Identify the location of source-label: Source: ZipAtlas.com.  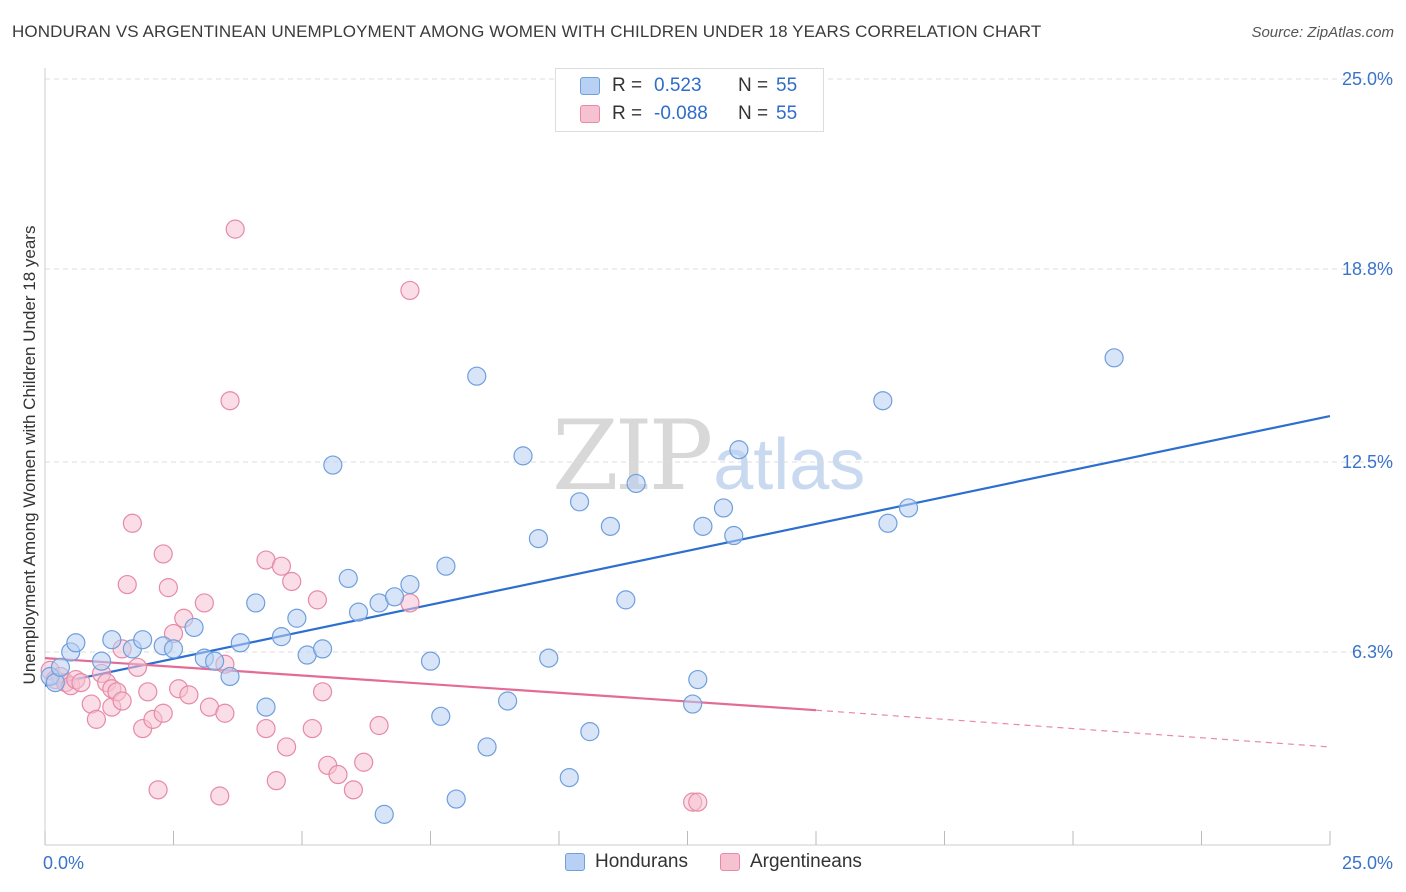
(1322, 32).